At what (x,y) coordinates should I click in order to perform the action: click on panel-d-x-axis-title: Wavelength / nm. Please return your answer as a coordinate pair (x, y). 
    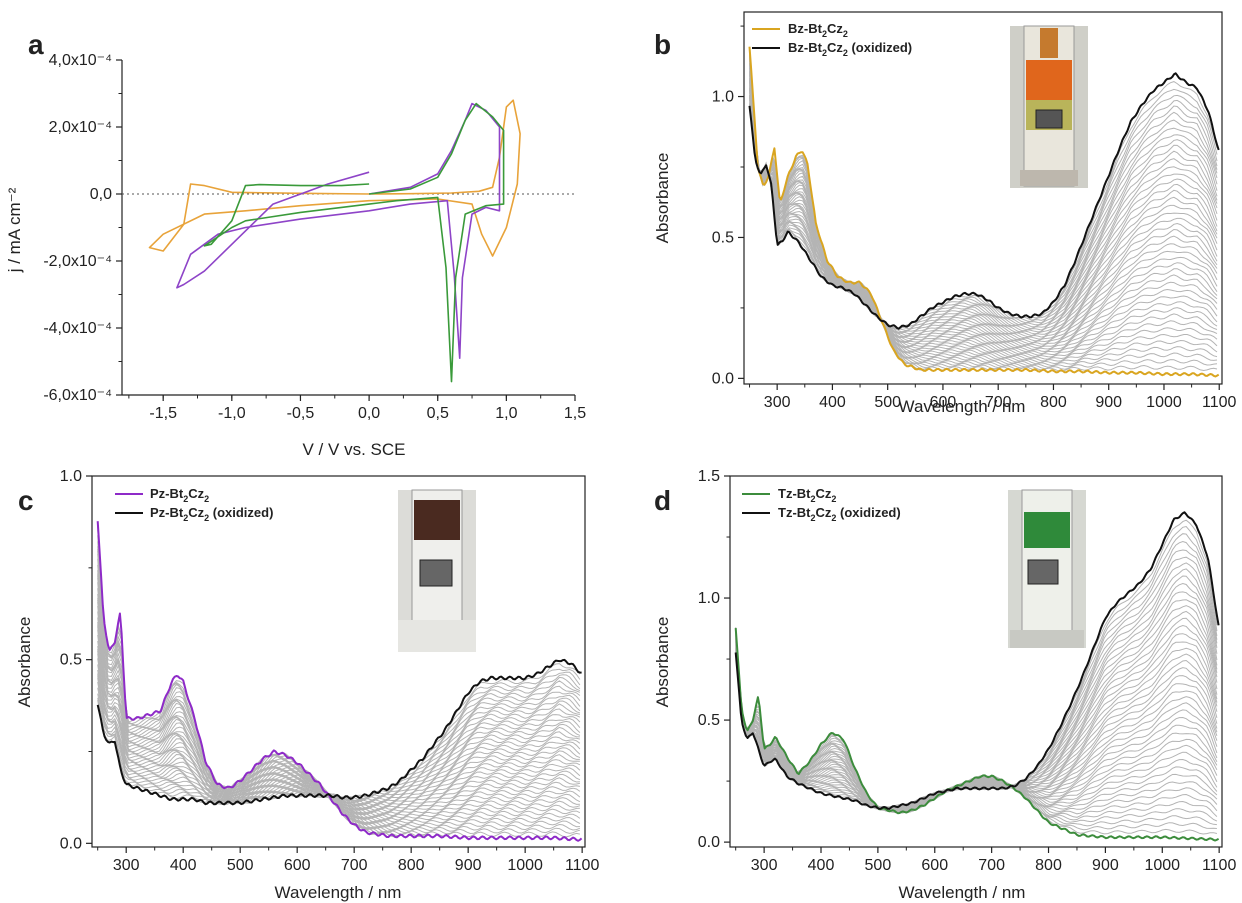
    Looking at the image, I should click on (962, 892).